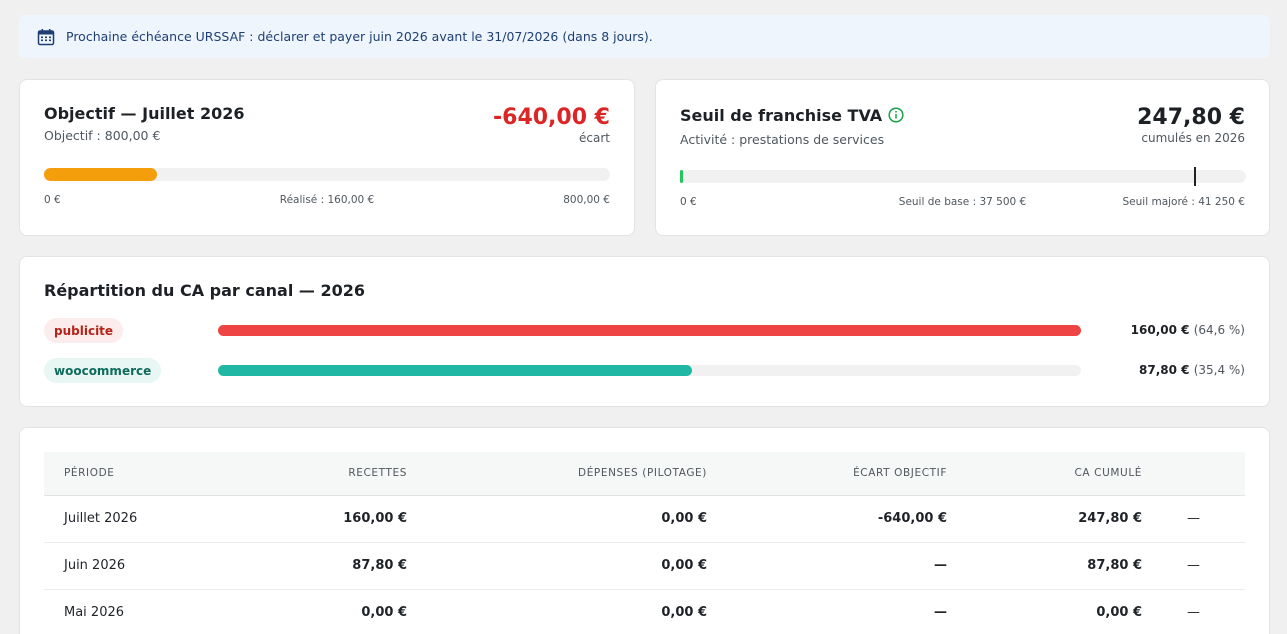  I want to click on col-header-ca-cumule: CA cumulé, so click(1108, 473).